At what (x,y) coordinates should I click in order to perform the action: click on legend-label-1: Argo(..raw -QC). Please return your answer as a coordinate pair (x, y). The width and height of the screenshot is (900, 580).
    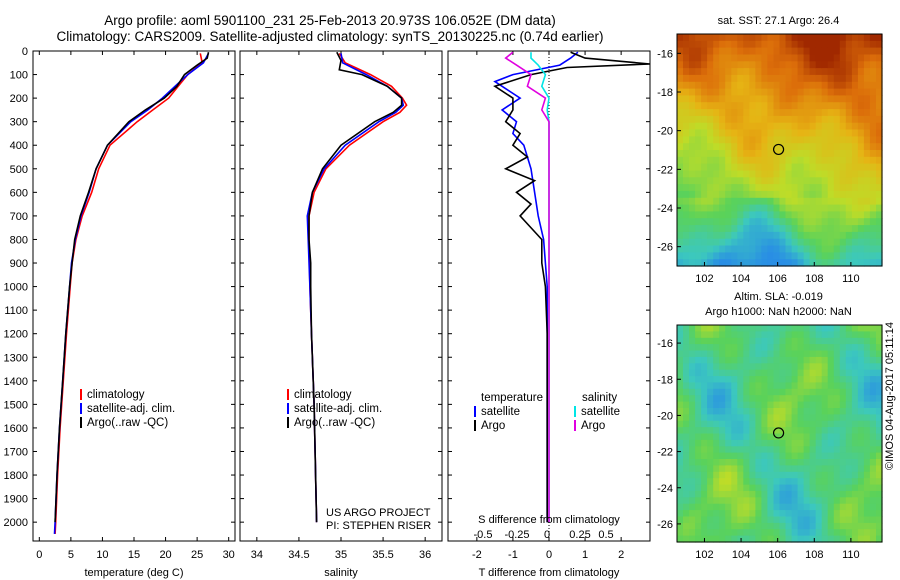
    Looking at the image, I should click on (334, 423).